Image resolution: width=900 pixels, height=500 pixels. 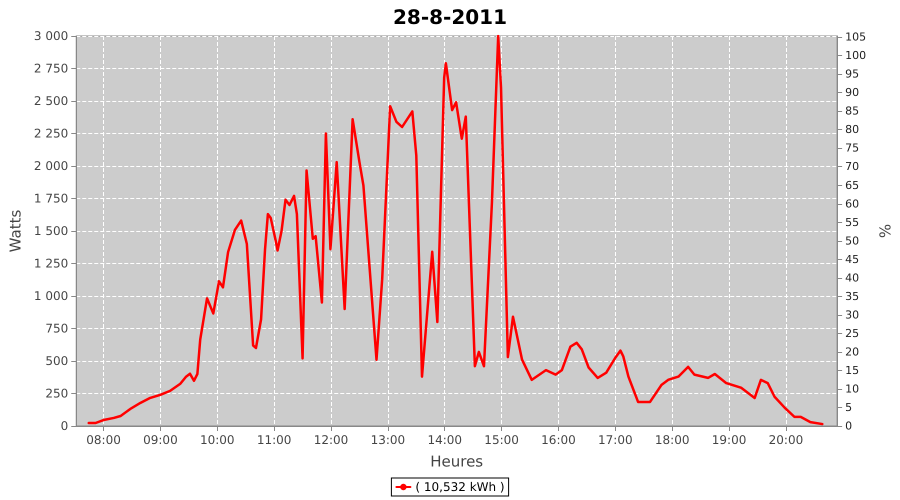 What do you see at coordinates (852, 93) in the screenshot?
I see `y2-tick-label: 90` at bounding box center [852, 93].